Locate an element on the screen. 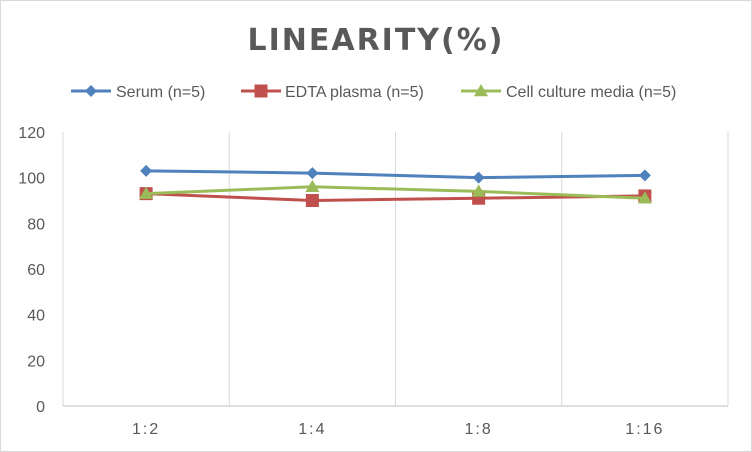  x-tick-label: 1:8 is located at coordinates (479, 429).